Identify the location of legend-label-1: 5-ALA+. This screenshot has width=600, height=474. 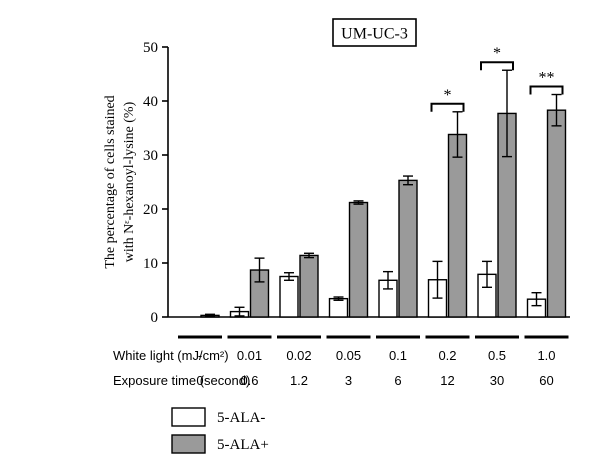
(243, 445).